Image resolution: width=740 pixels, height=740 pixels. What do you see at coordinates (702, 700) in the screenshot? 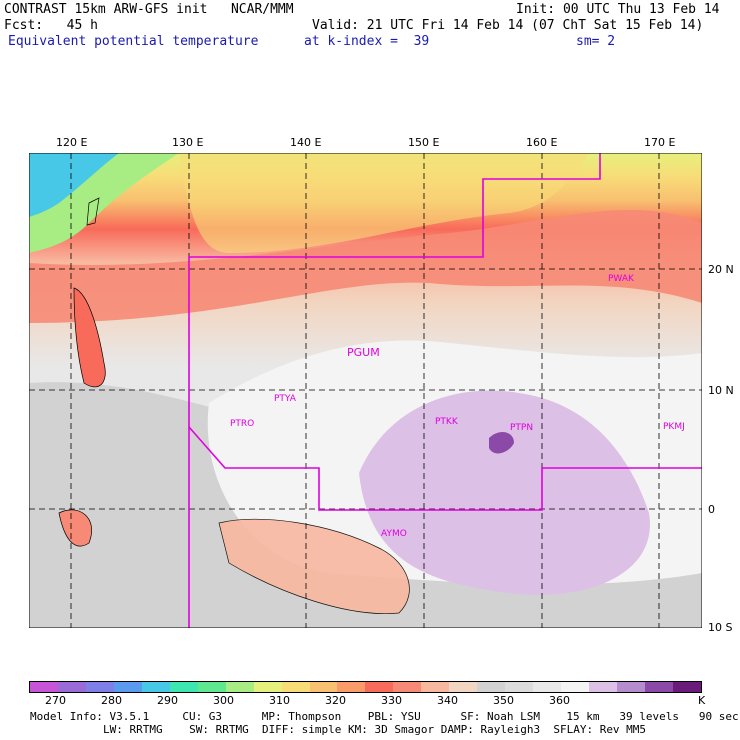
I see `colorbar-unit: K` at bounding box center [702, 700].